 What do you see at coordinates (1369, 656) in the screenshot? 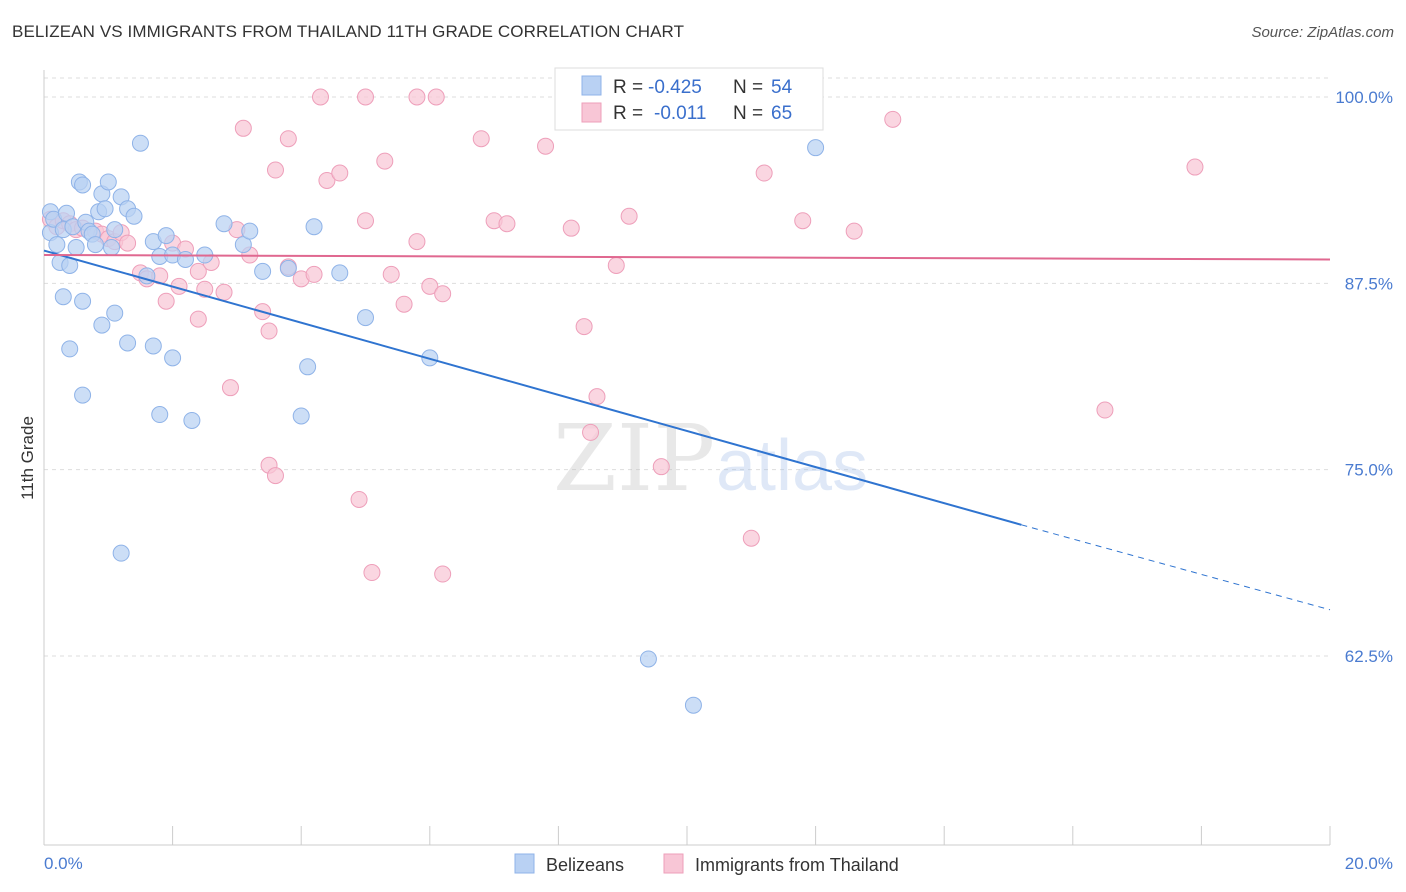
I see `y-tick-label: 62.5%` at bounding box center [1369, 656].